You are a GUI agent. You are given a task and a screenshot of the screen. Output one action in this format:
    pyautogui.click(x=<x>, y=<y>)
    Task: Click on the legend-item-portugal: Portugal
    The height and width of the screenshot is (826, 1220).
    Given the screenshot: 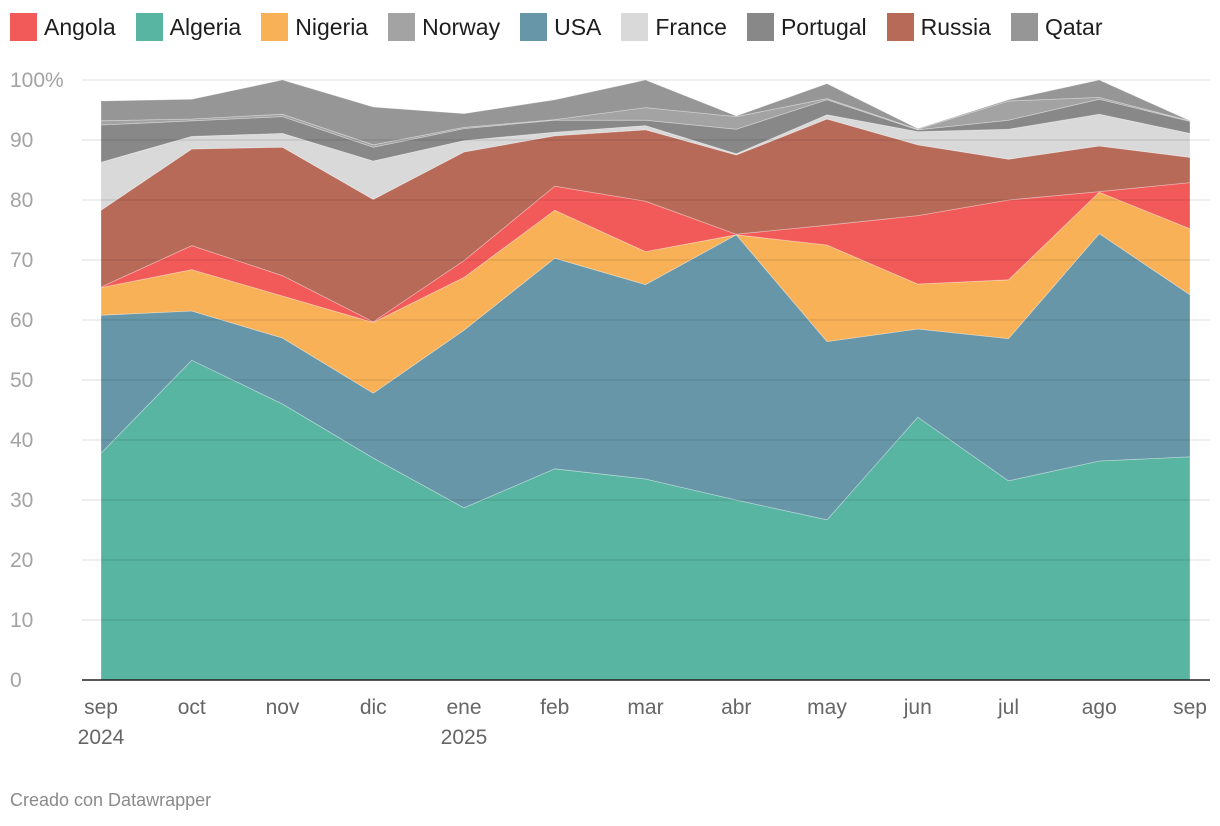 What is the action you would take?
    pyautogui.click(x=806, y=27)
    